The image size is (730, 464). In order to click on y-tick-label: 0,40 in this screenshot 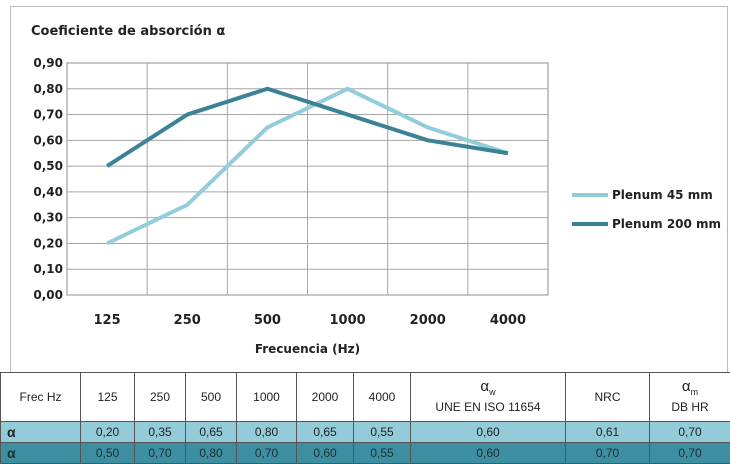, I will do `click(48, 192)`.